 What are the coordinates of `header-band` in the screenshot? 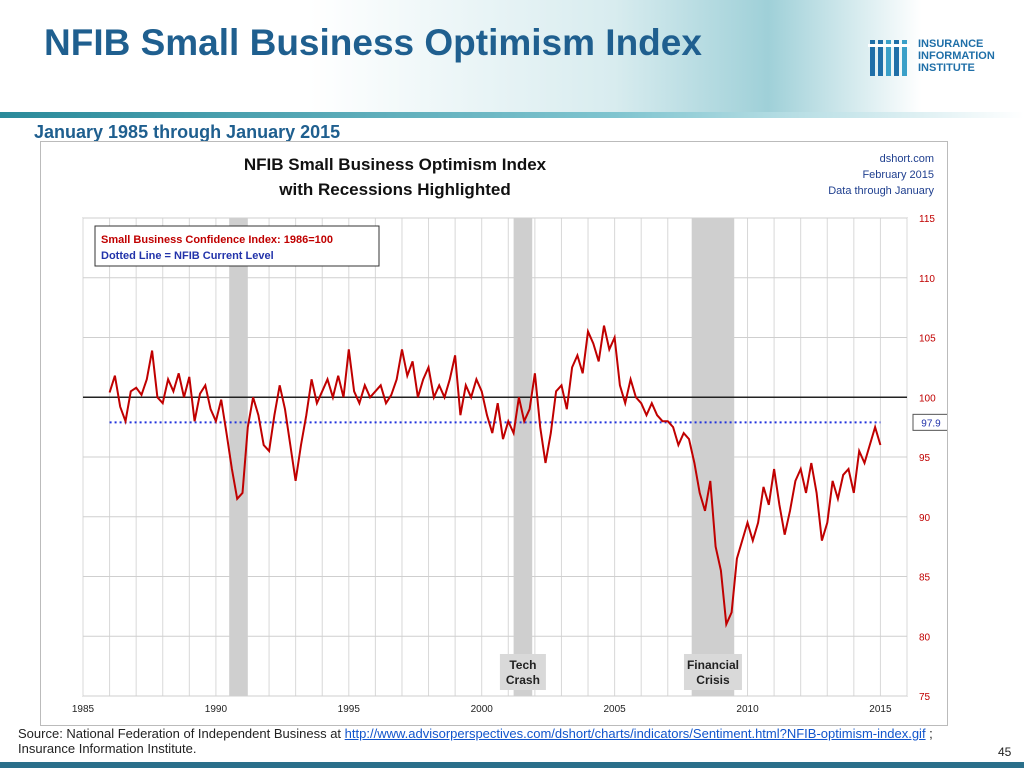 It's located at (512, 56).